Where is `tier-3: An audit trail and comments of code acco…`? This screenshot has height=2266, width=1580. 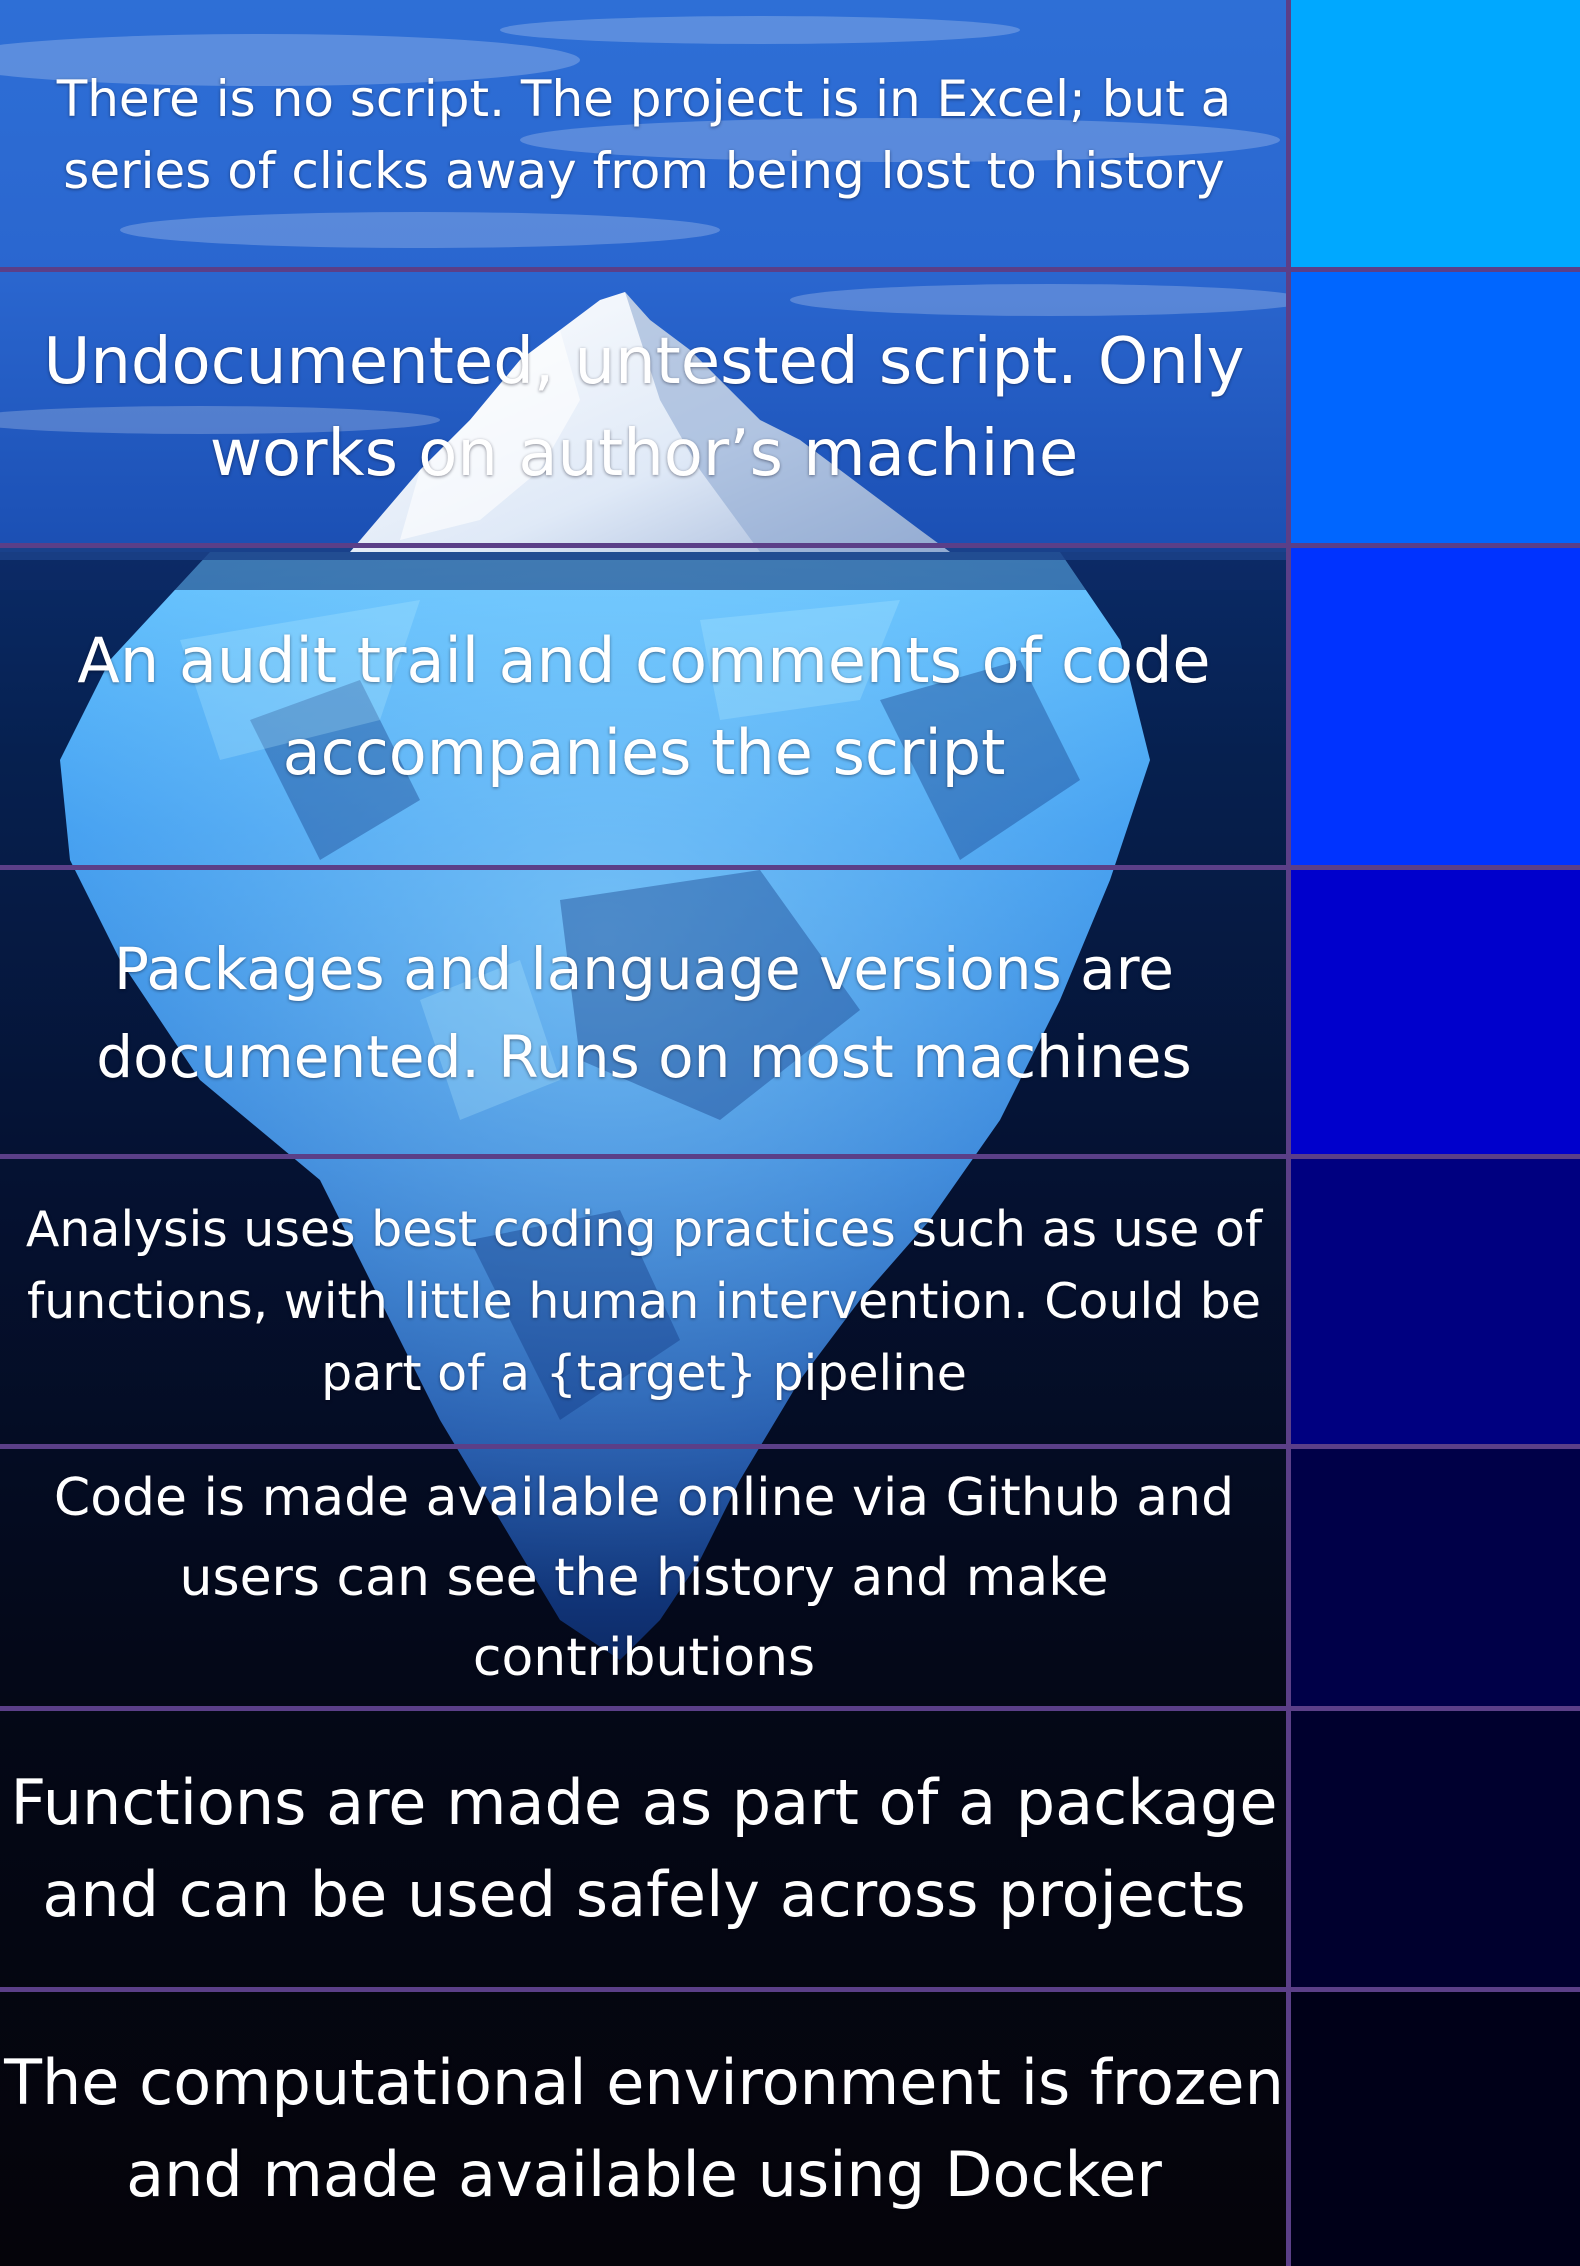
tier-3: An audit trail and comments of code acco… is located at coordinates (790, 706).